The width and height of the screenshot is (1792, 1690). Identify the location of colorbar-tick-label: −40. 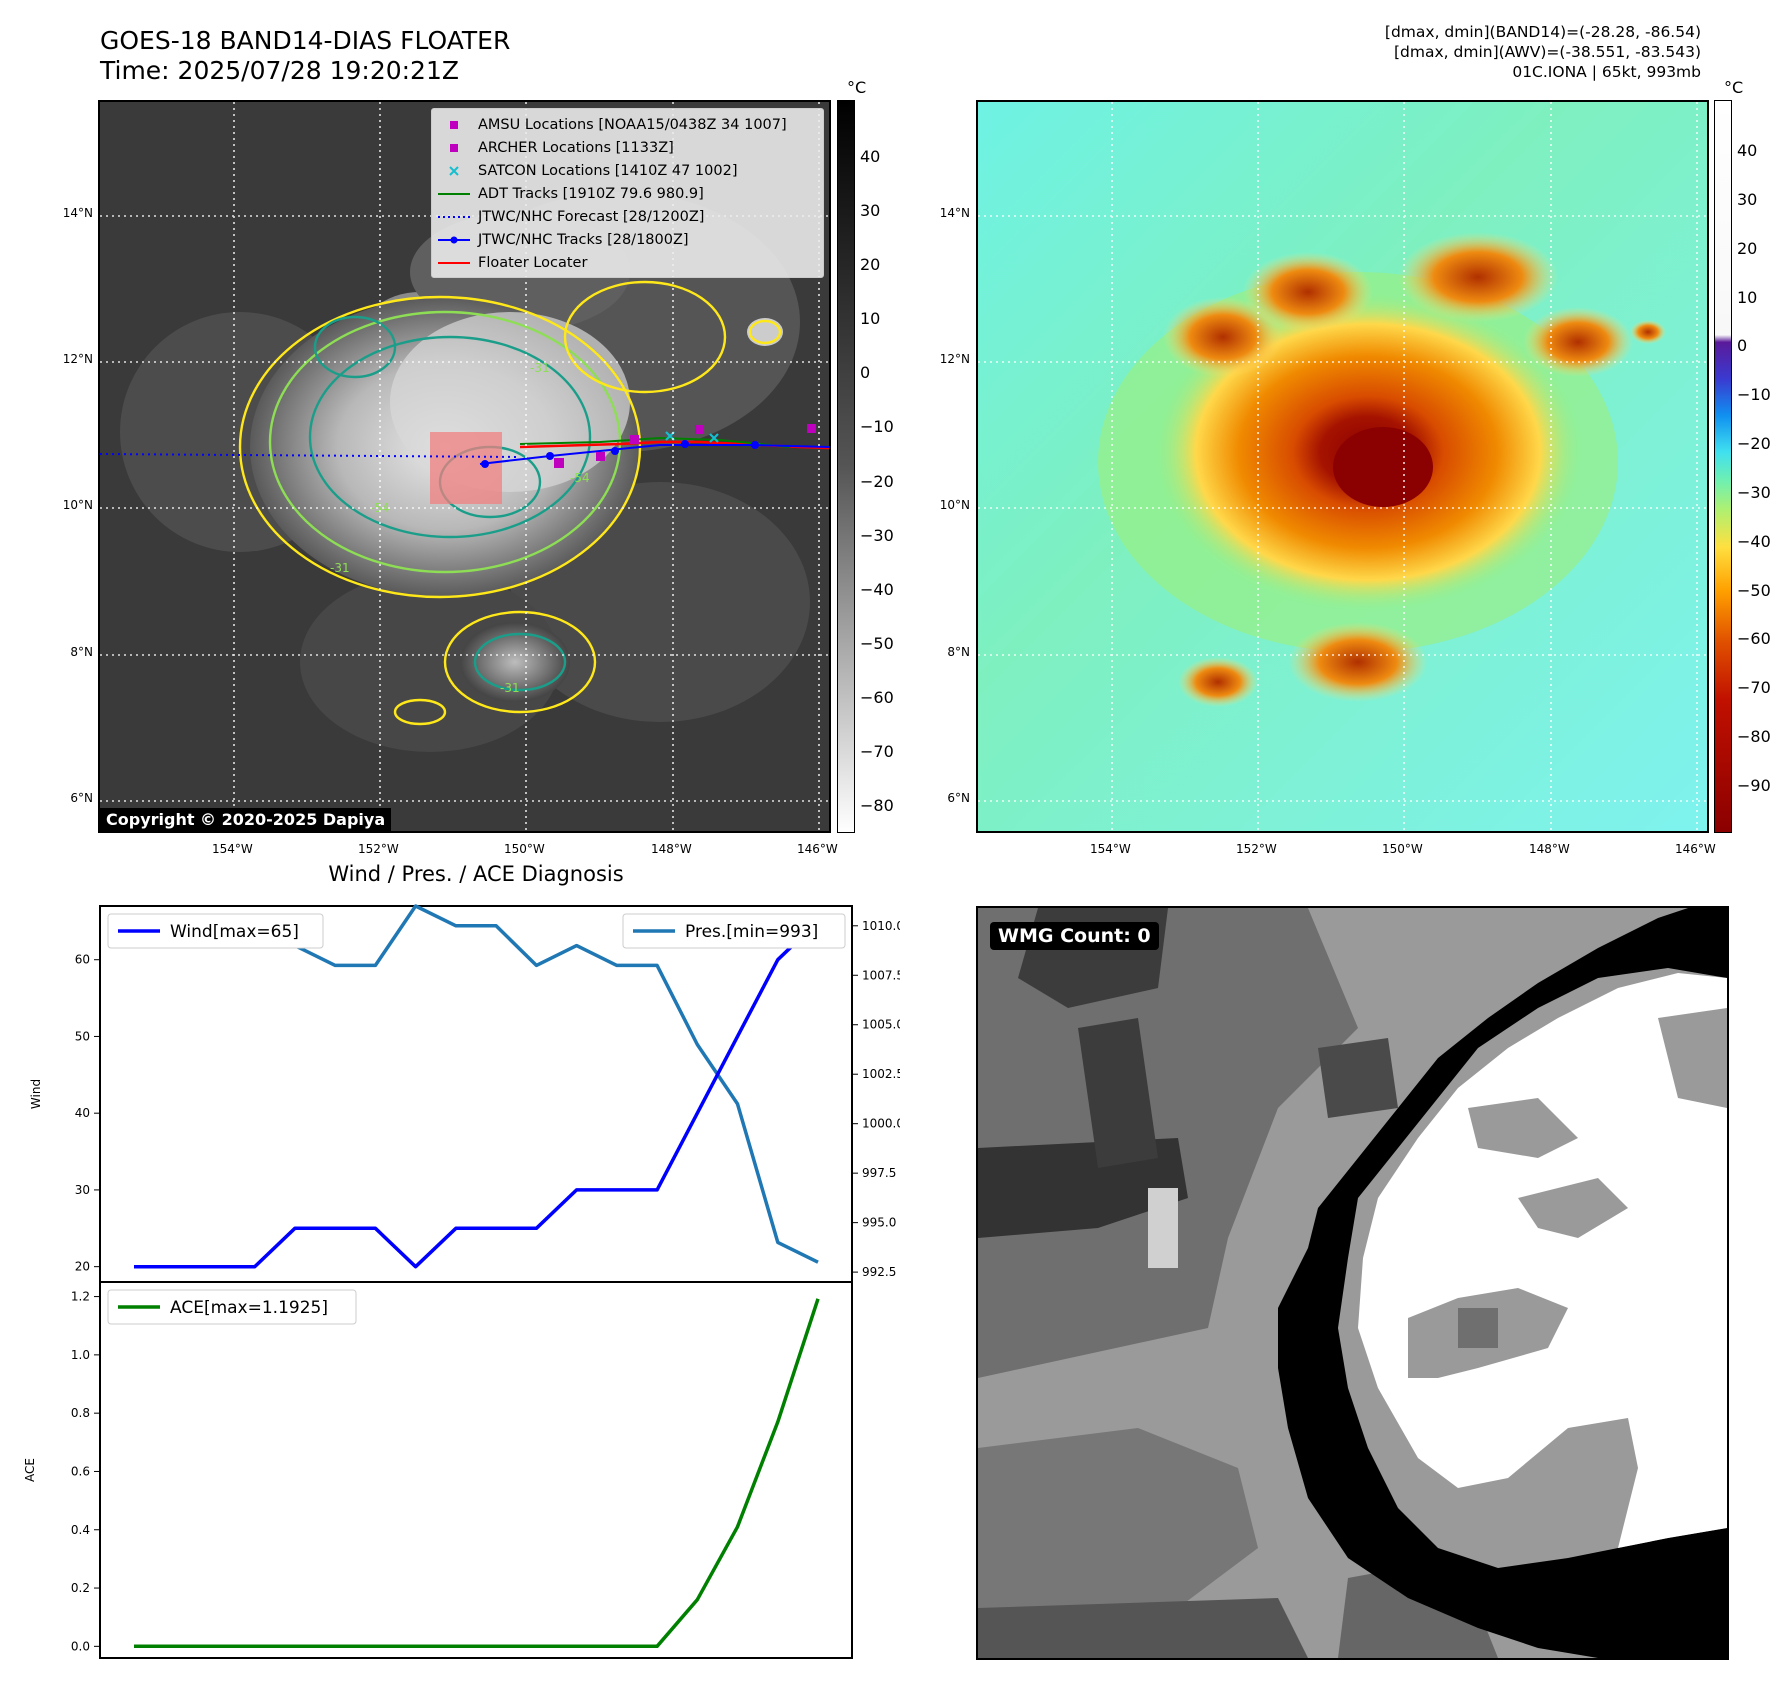
(877, 589).